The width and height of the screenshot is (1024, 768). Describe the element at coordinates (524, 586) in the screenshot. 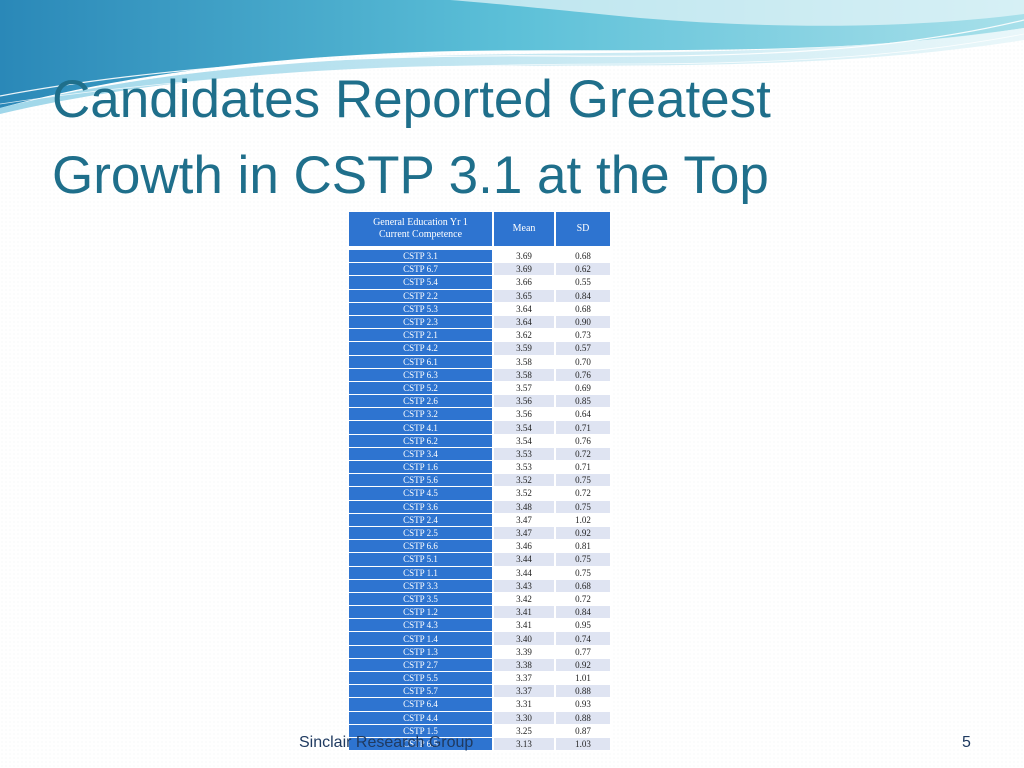

I see `cell-mean: 3.43` at that location.